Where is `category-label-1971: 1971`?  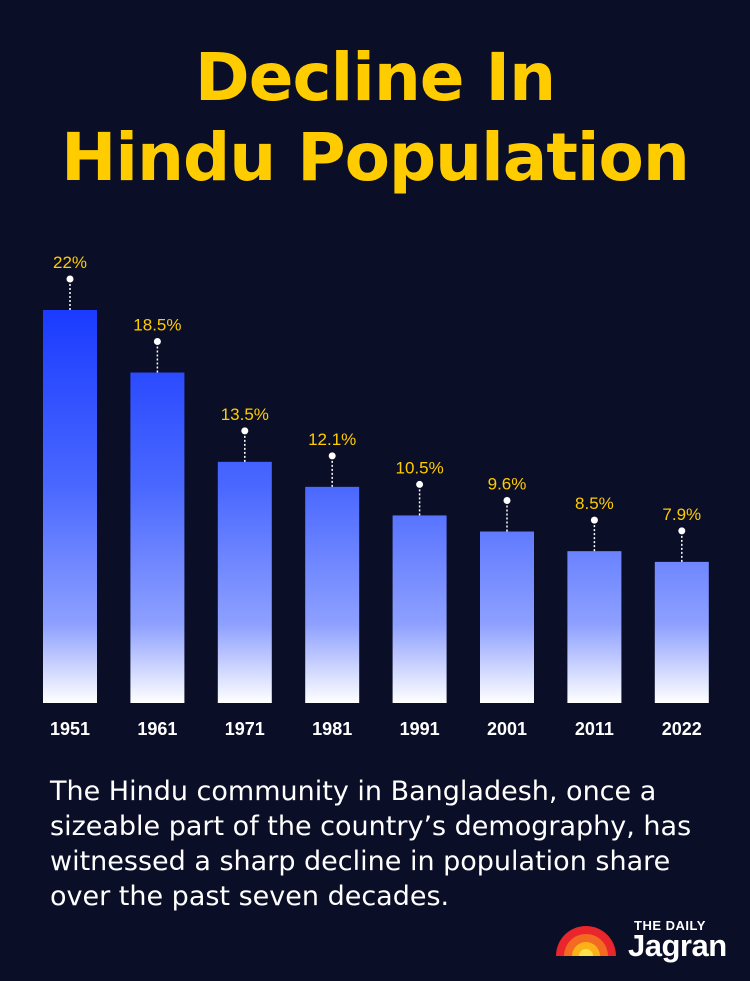 category-label-1971: 1971 is located at coordinates (245, 729).